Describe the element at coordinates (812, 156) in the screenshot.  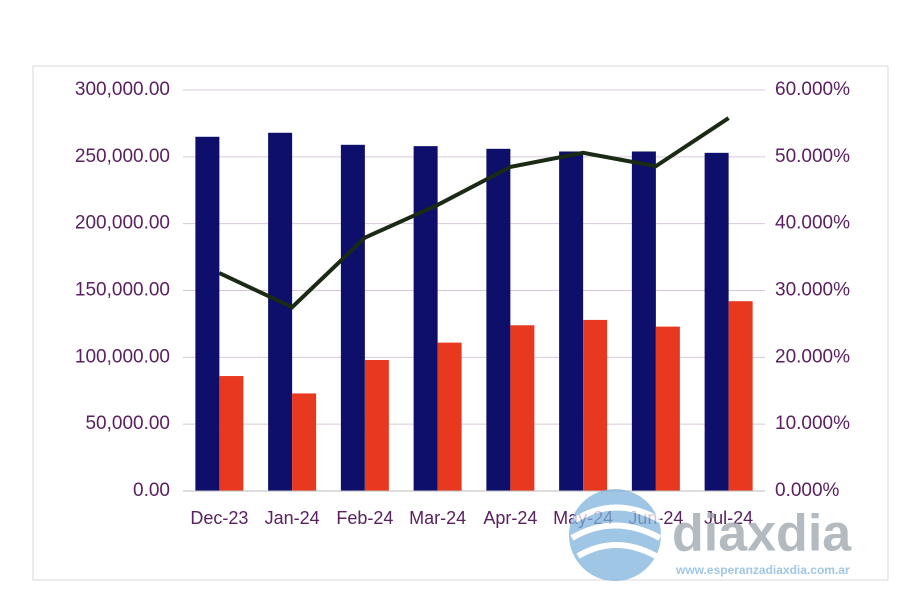
I see `y2-tick-label: 50.000%` at that location.